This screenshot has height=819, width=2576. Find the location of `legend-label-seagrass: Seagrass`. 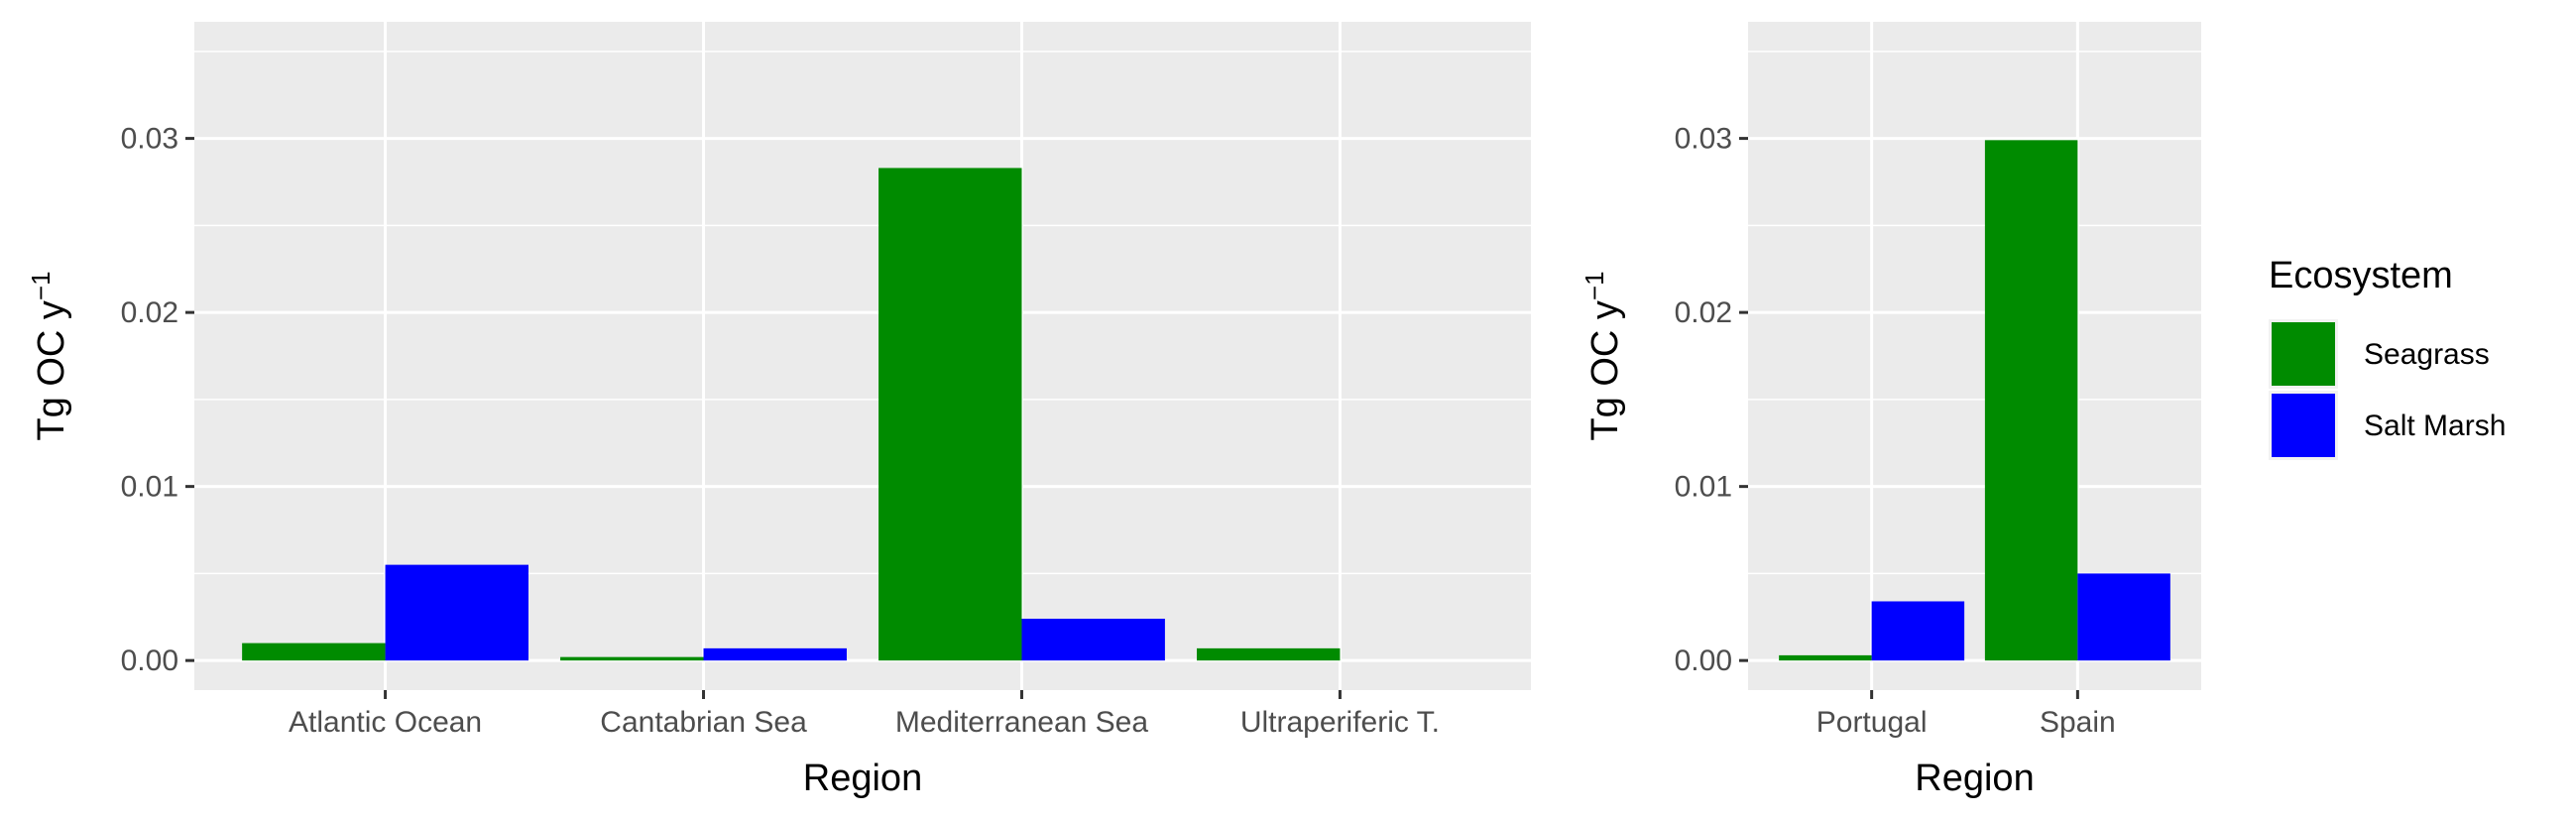

legend-label-seagrass: Seagrass is located at coordinates (2427, 354).